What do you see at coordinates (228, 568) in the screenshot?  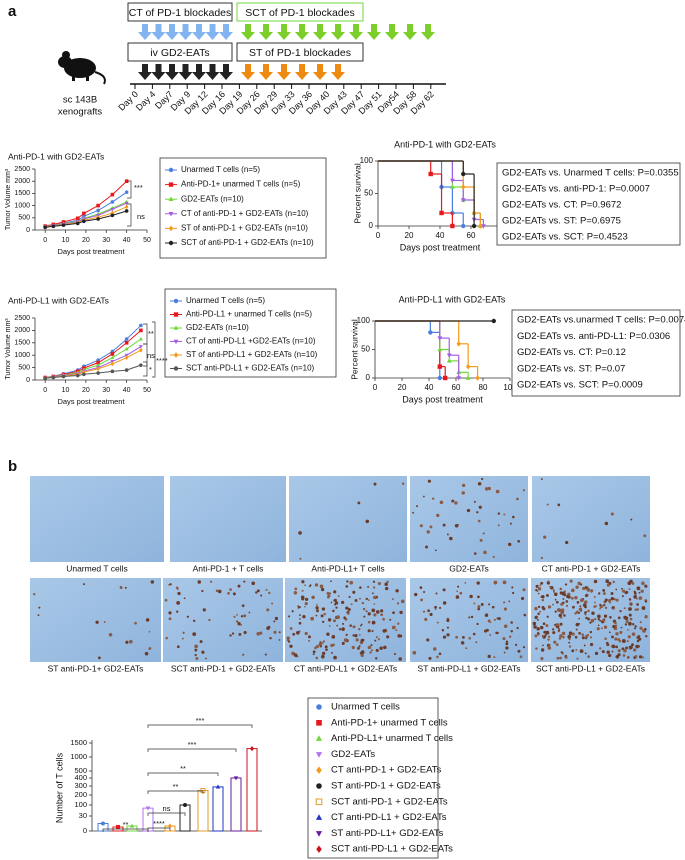 I see `image-caption: Anti-PD-1 + T cells` at bounding box center [228, 568].